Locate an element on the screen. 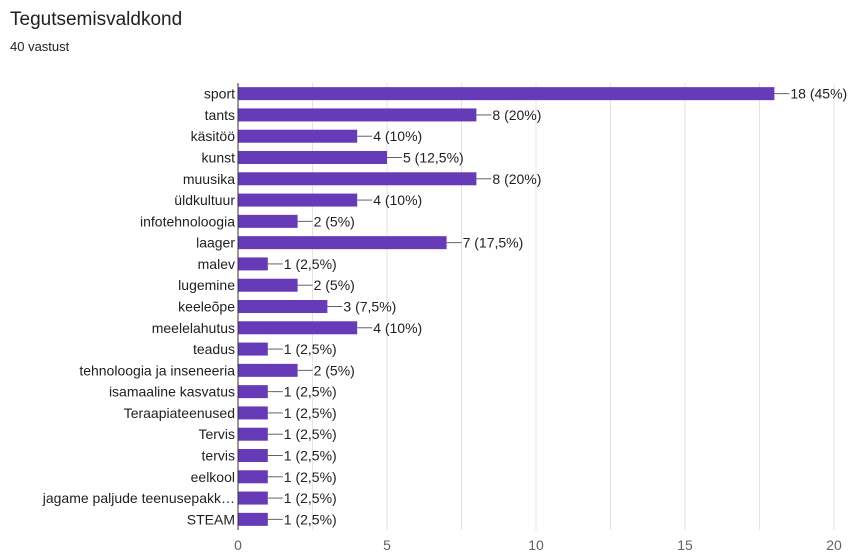 The height and width of the screenshot is (555, 856). category-label: käsitöö is located at coordinates (213, 136).